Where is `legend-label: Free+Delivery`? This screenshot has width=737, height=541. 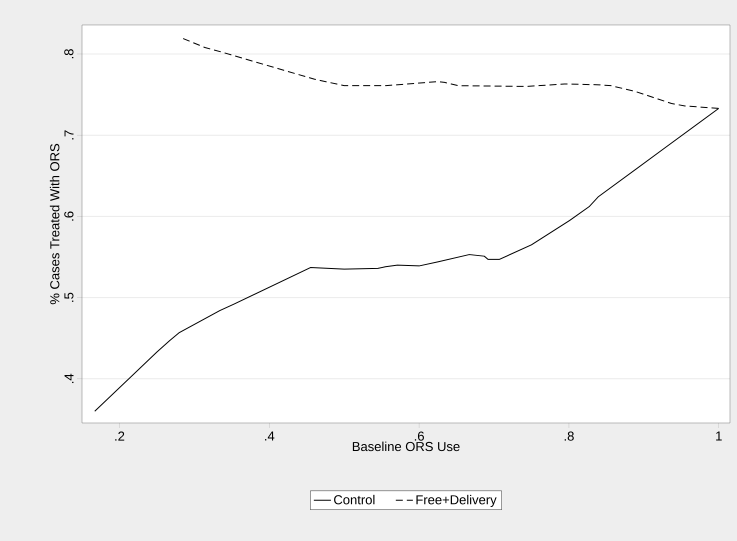
legend-label: Free+Delivery is located at coordinates (456, 500).